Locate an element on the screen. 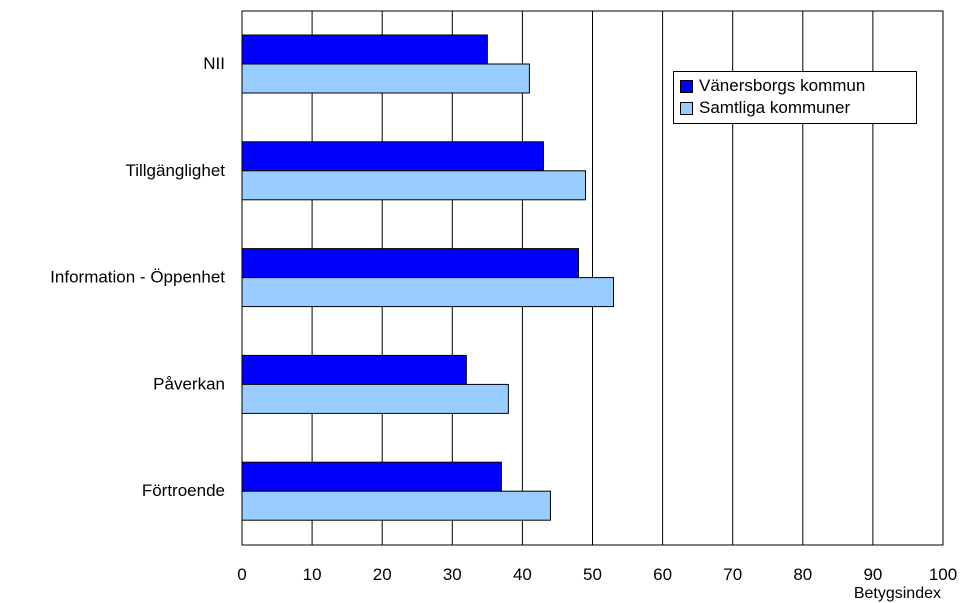 This screenshot has height=603, width=966. x-tick-label-30: 30 is located at coordinates (452, 574).